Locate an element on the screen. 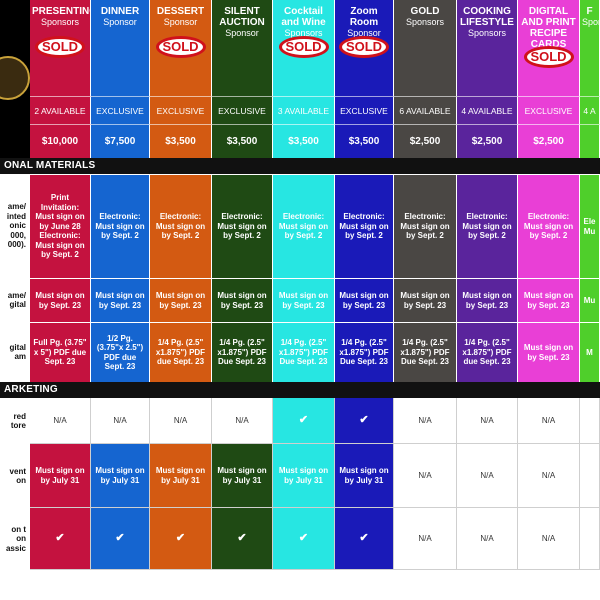 The height and width of the screenshot is (600, 600). sponsor-name: Cocktail and Wine is located at coordinates (303, 17).